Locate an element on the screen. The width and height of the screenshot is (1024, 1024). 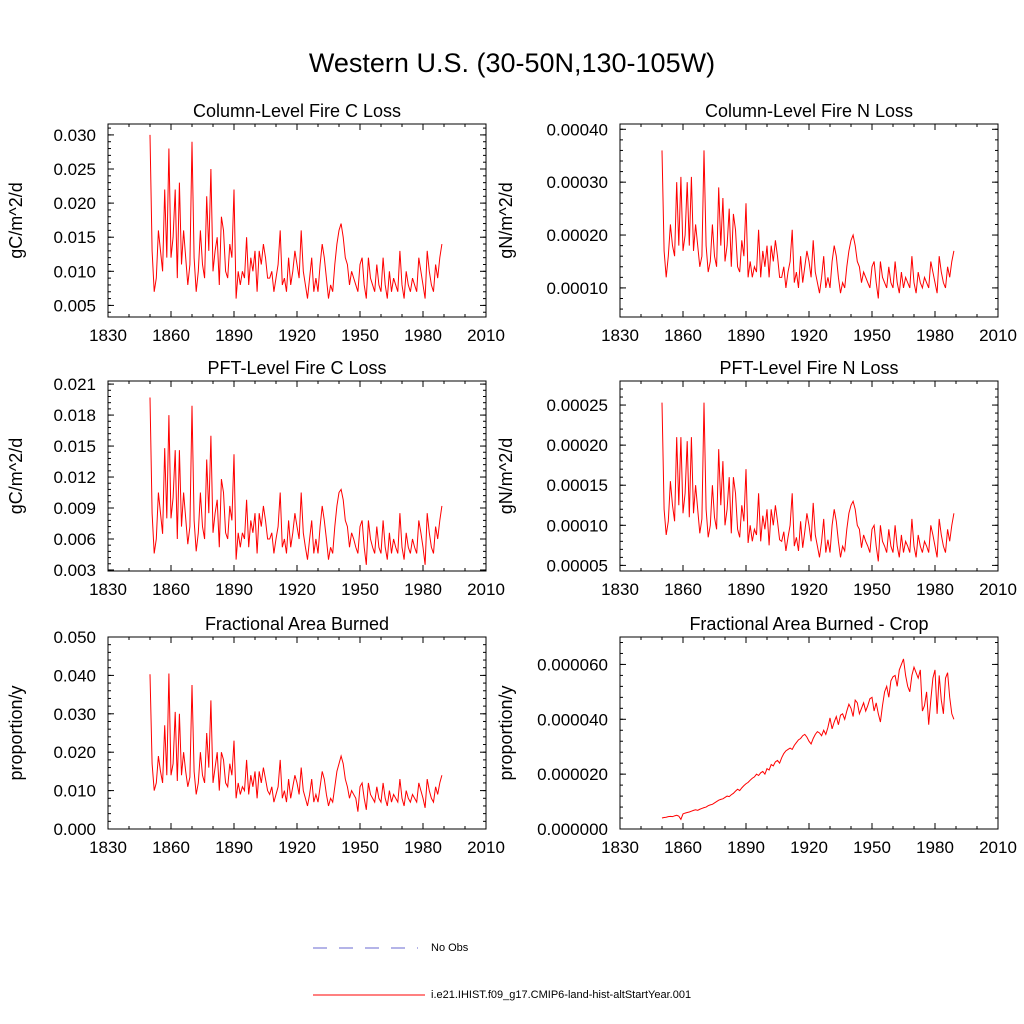
chart-title: Fractional Area Burned - Crop is located at coordinates (808, 624).